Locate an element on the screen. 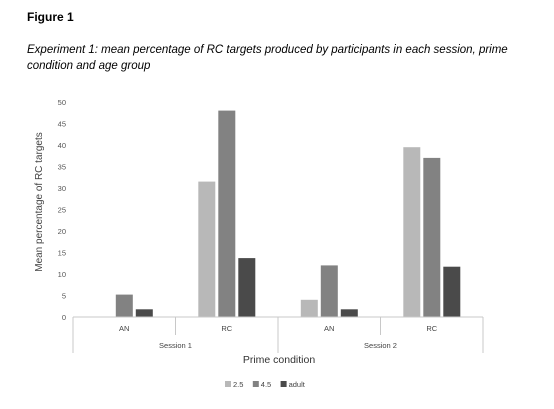  y-axis-label: Mean percentage of RC targets is located at coordinates (39, 202).